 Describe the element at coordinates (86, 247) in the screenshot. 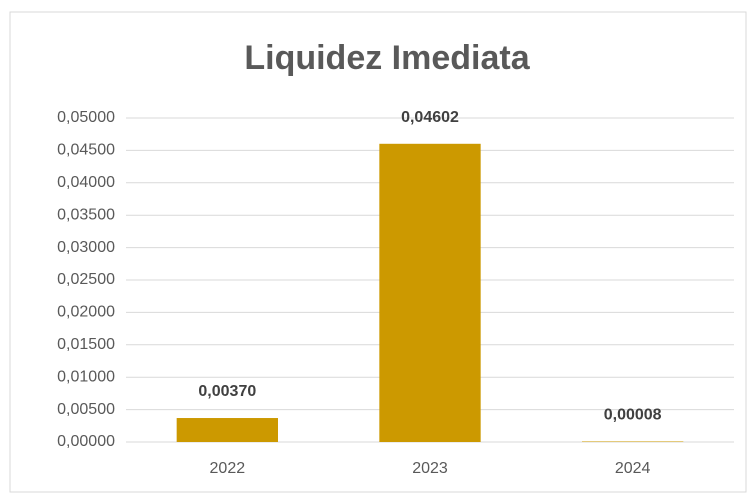

I see `y-tick-label: 0,03000` at that location.